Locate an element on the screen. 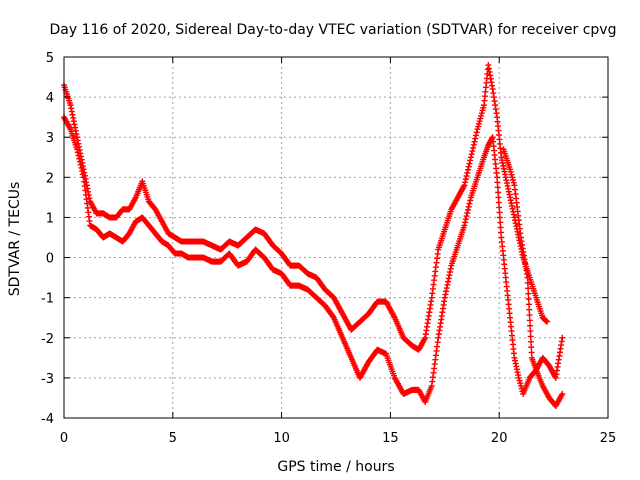 The width and height of the screenshot is (640, 480). y-tick-label: -1 is located at coordinates (47, 299).